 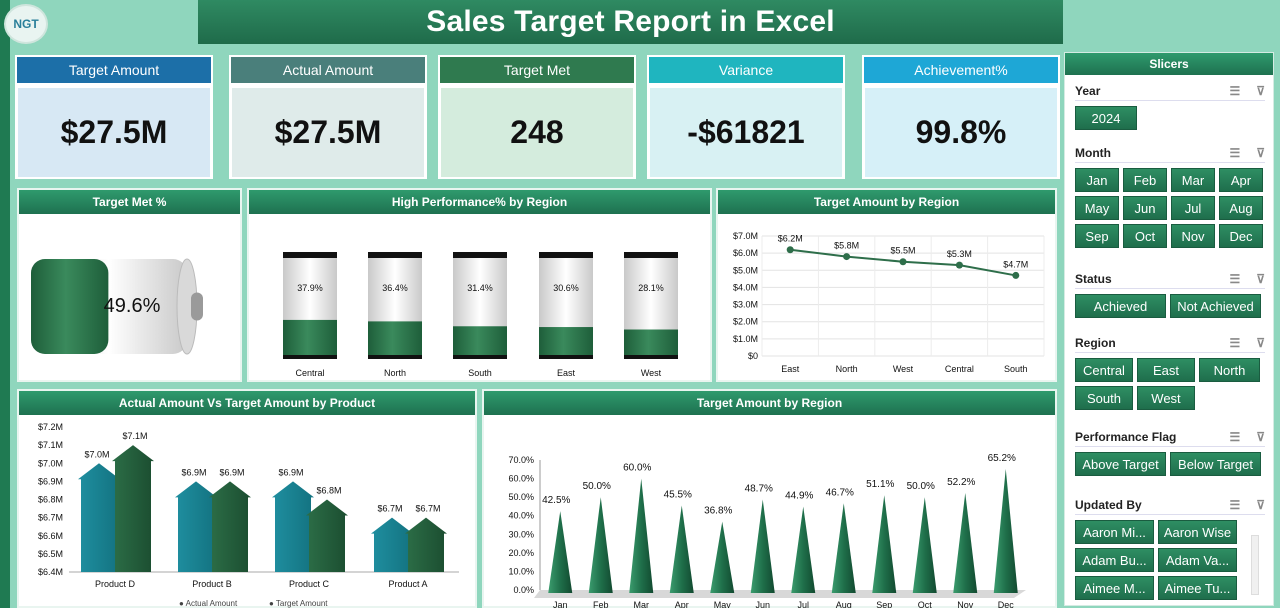 What do you see at coordinates (1120, 306) in the screenshot?
I see `slicer-item-achieved: Achieved` at bounding box center [1120, 306].